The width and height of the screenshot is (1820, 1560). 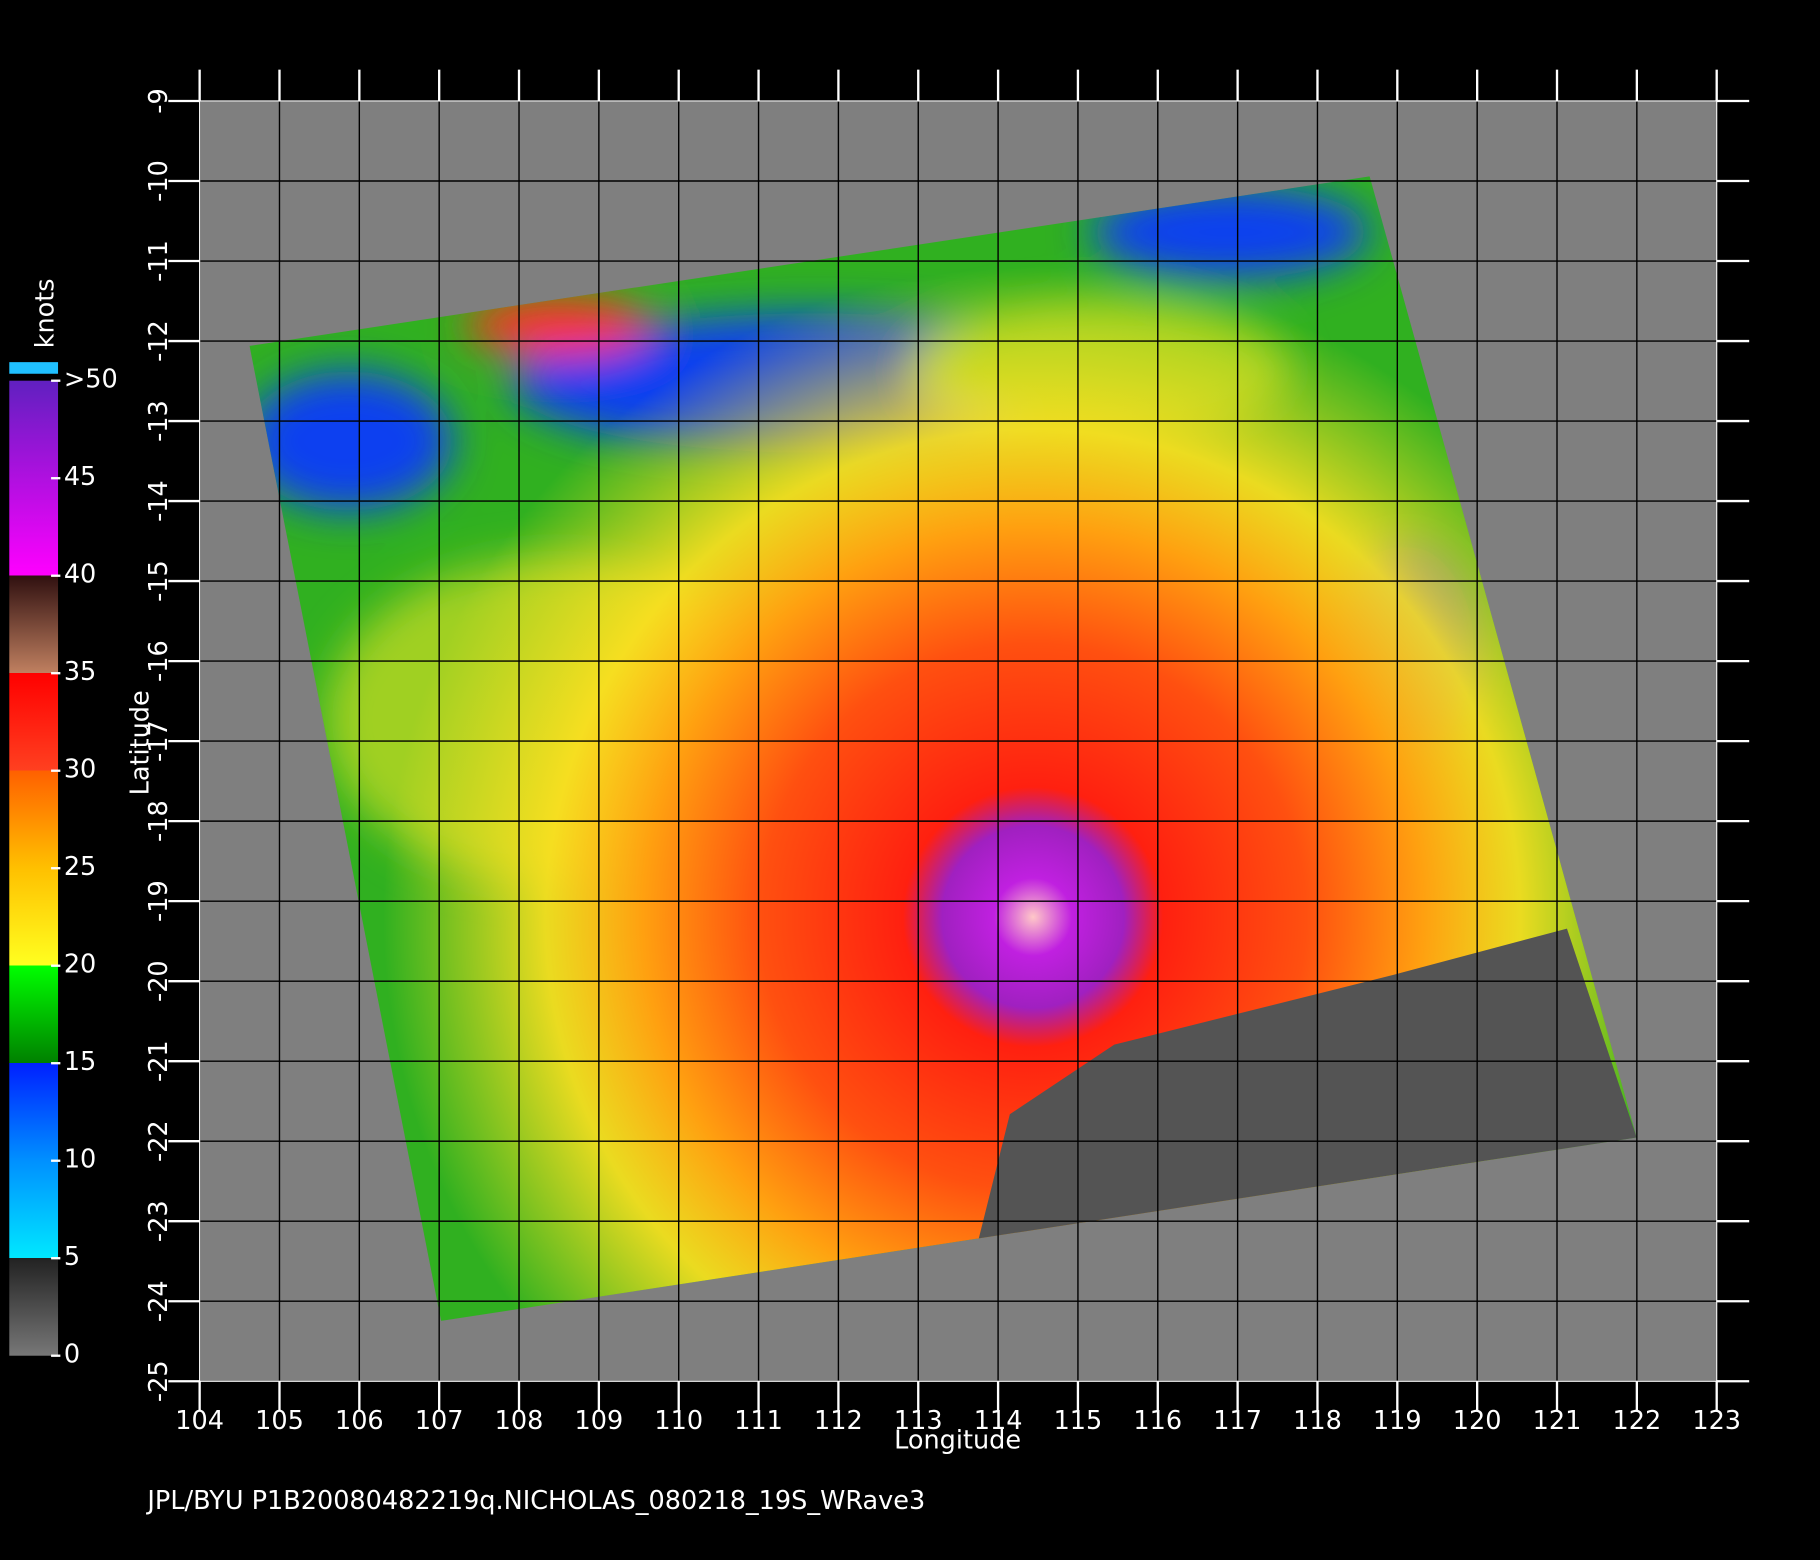 I want to click on colorbar-tick-label: 15, so click(x=80, y=1062).